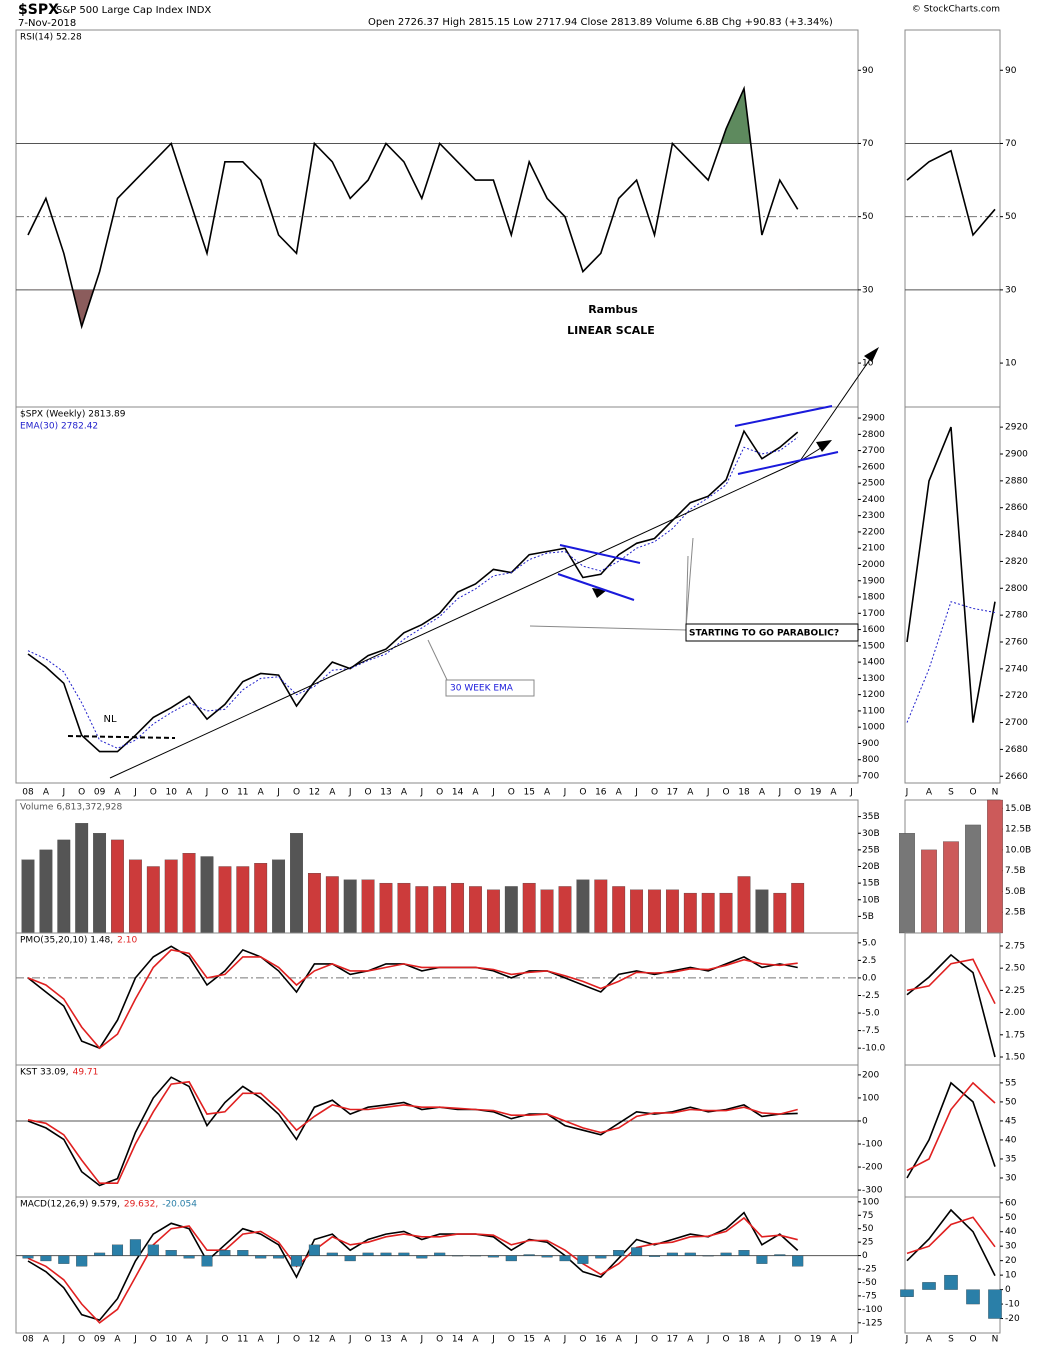 This screenshot has height=1346, width=1050. I want to click on x-tick-label: 12, so click(314, 1340).